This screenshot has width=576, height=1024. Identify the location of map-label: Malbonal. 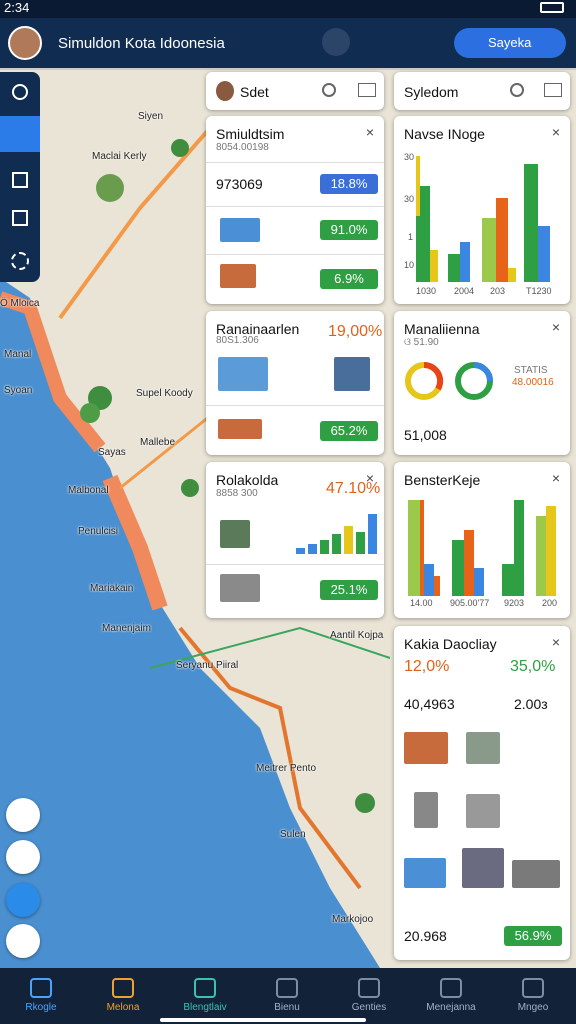
(88, 490).